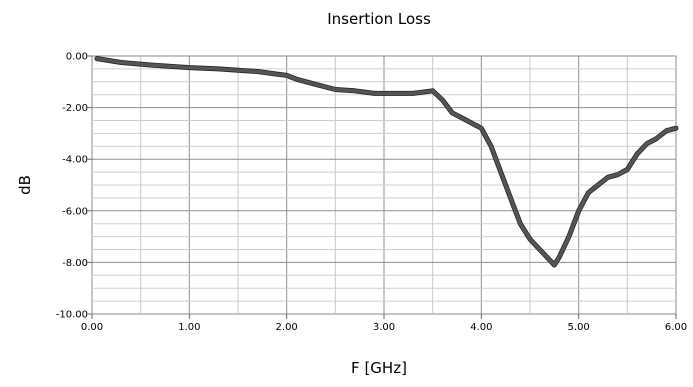 The height and width of the screenshot is (387, 693). I want to click on x-axis-ticks: 0.00 1.00 2.00 3.00 4.00 5.00 6.00, so click(384, 323).